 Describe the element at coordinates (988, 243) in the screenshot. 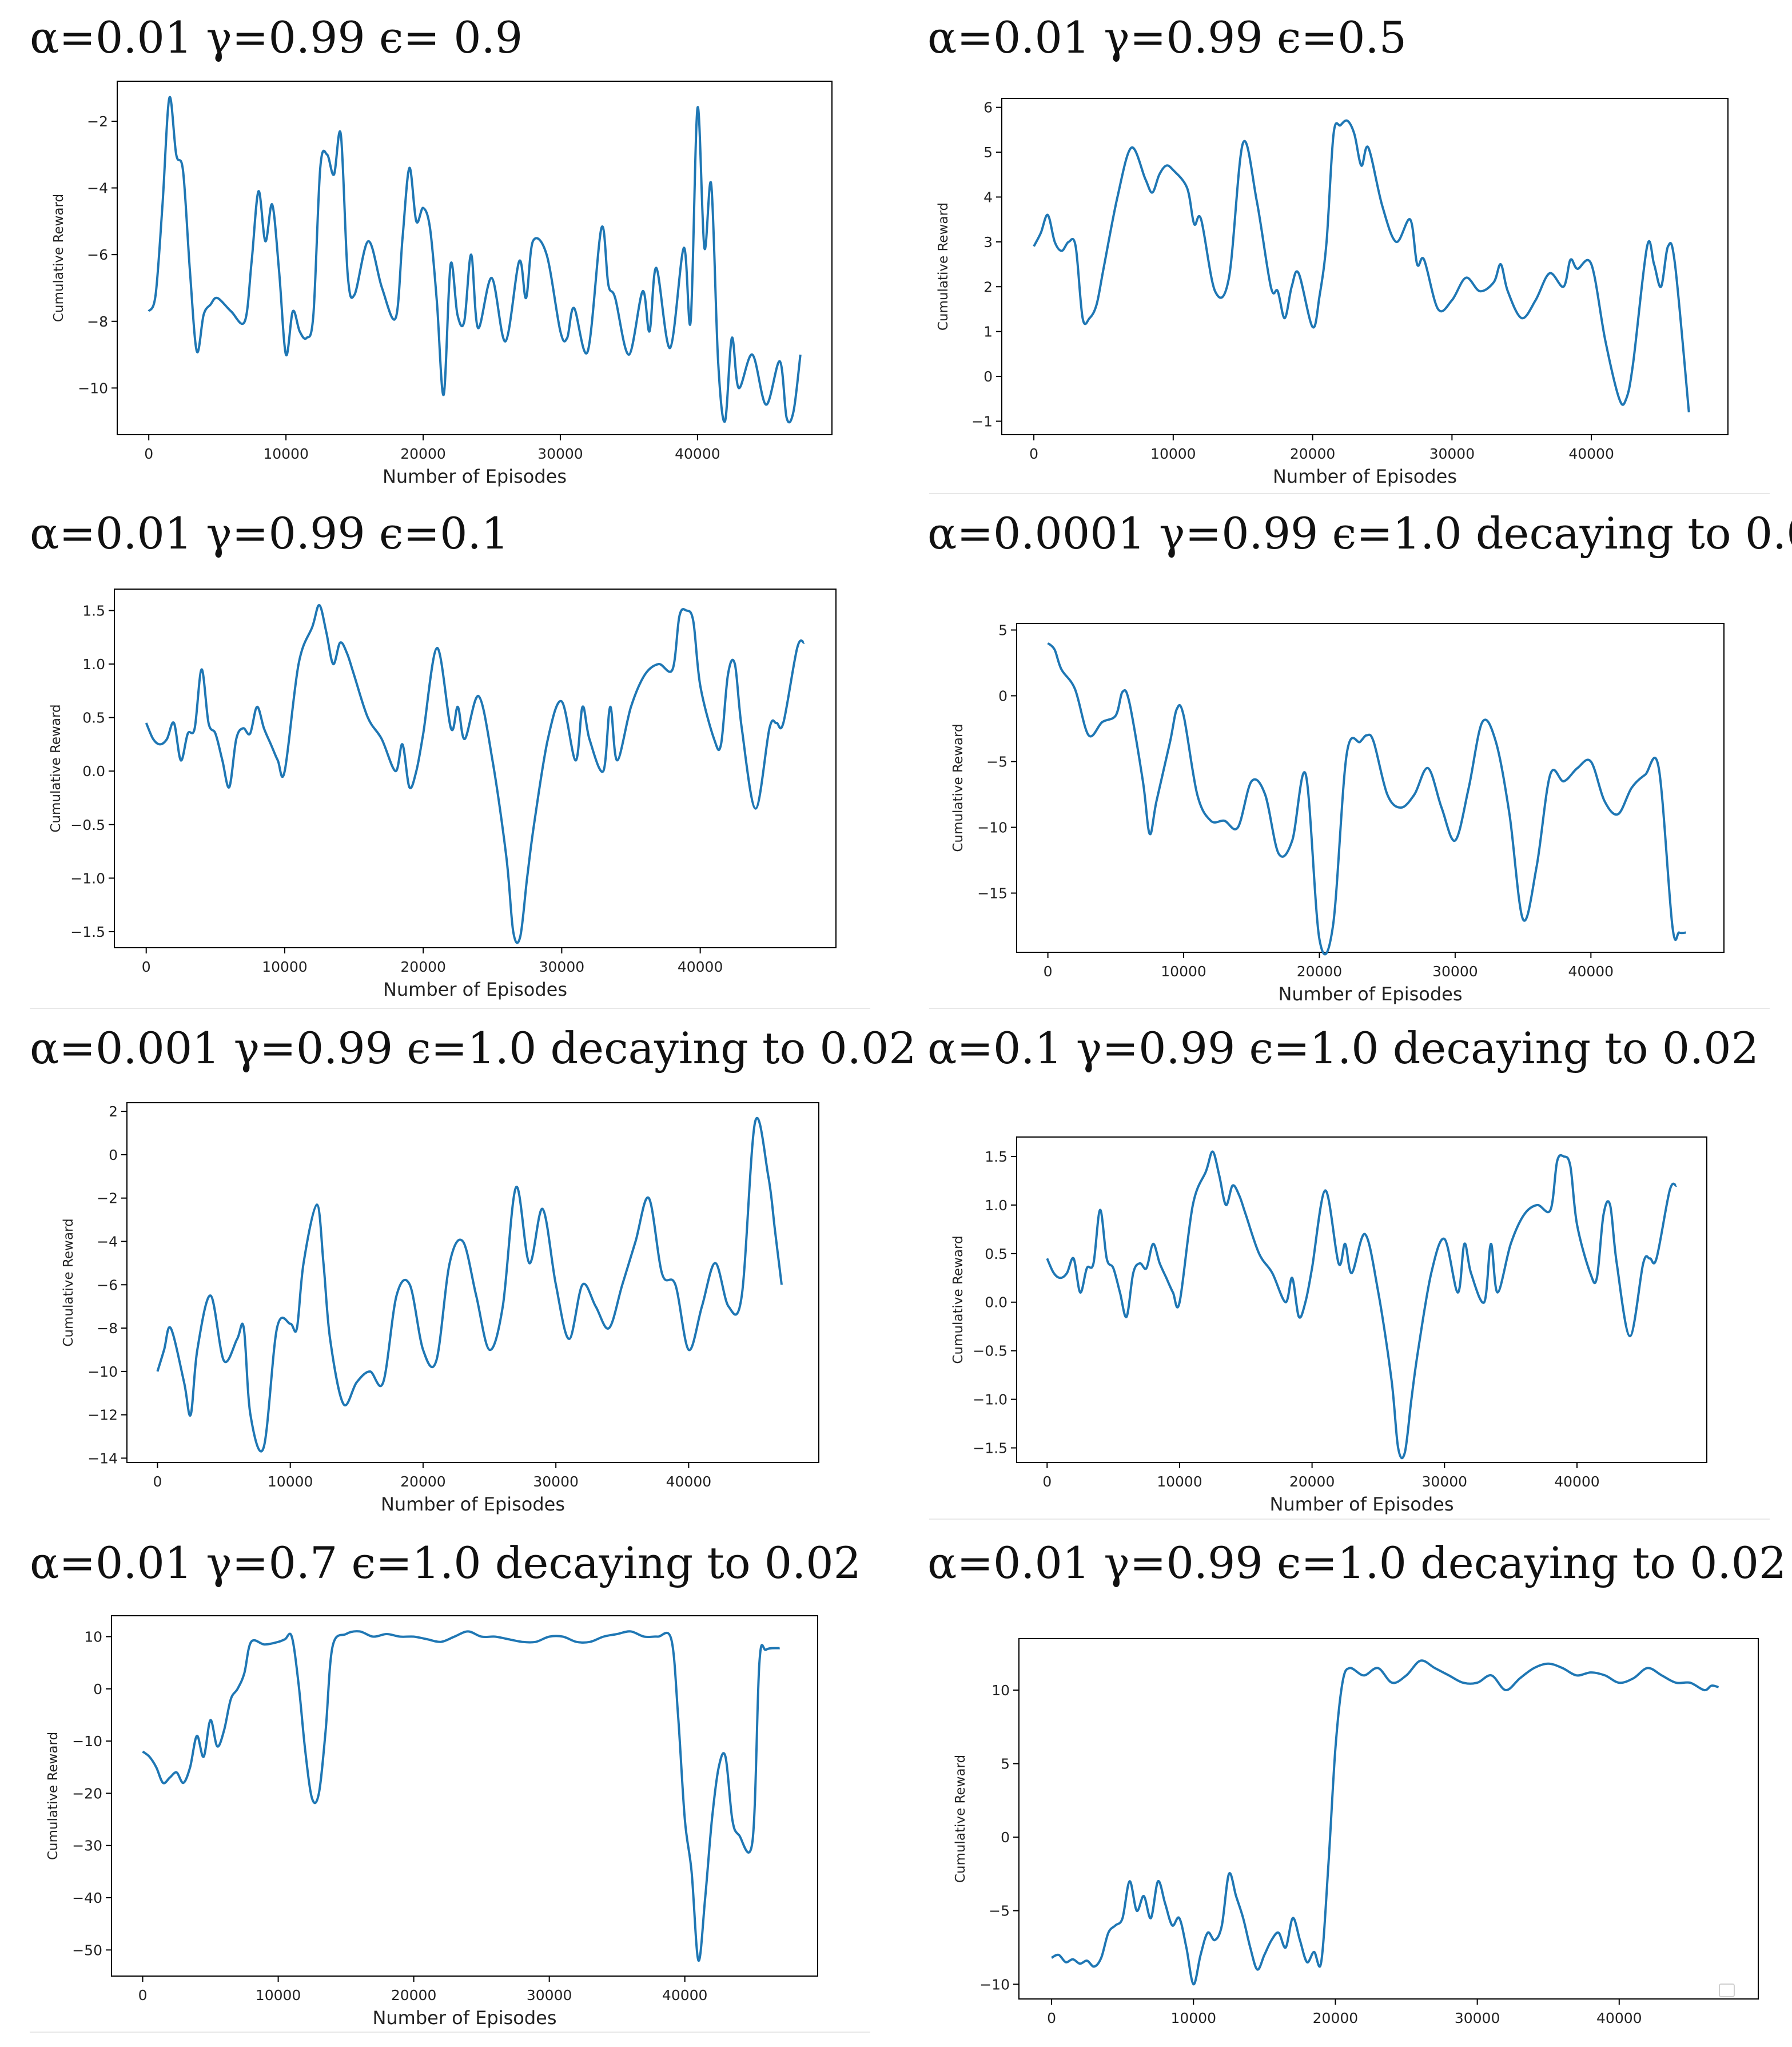

I see `y-tick-label: 3` at that location.